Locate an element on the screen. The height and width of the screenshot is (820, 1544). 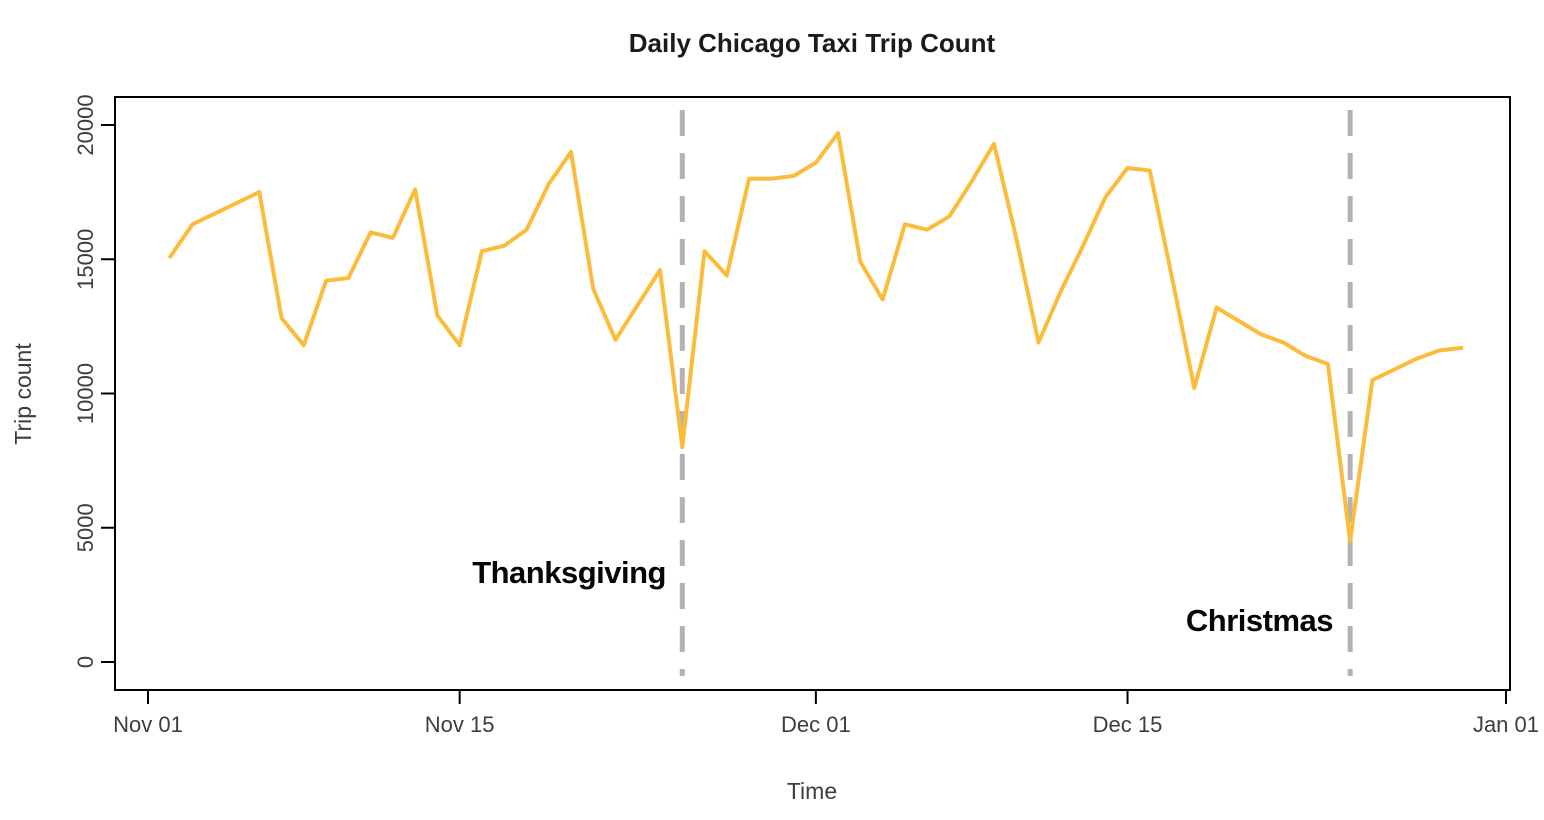
x-tick-label: Dec 01 is located at coordinates (816, 724).